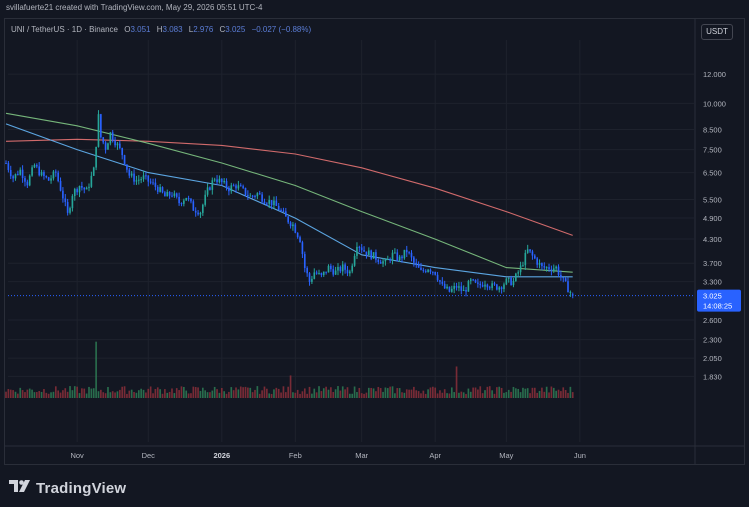 This screenshot has height=507, width=749. What do you see at coordinates (714, 103) in the screenshot?
I see `y-tick-label: 10.000` at bounding box center [714, 103].